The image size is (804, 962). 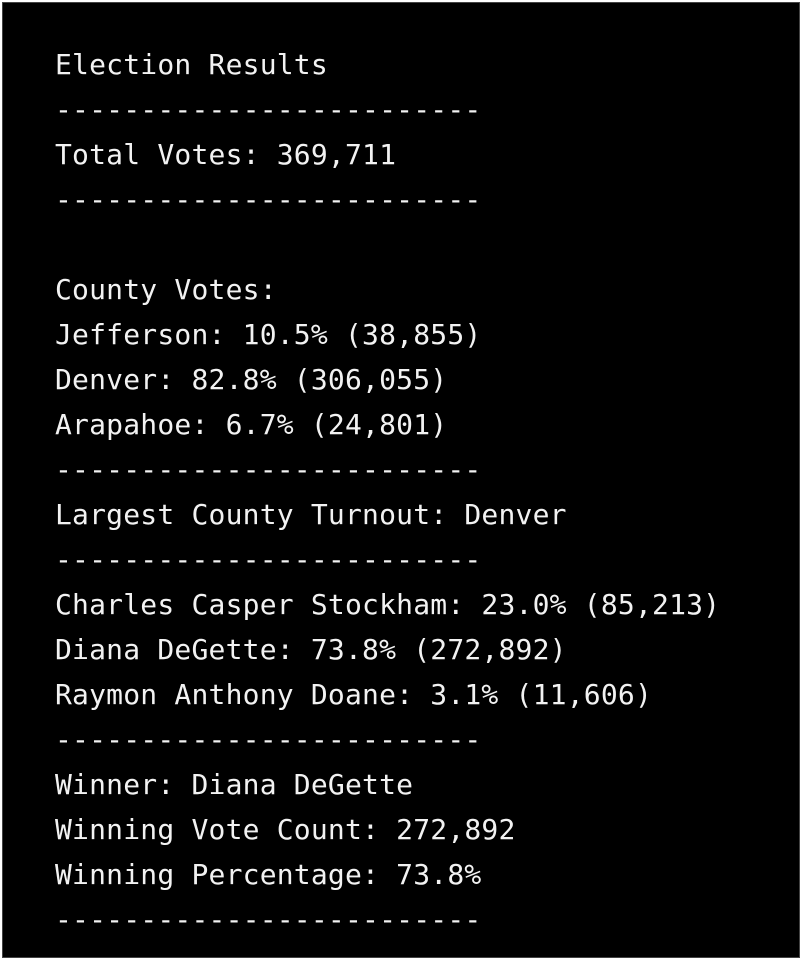 I want to click on county-line-arapahoe: Arapahoe: 6.7% (24,801), so click(x=251, y=424).